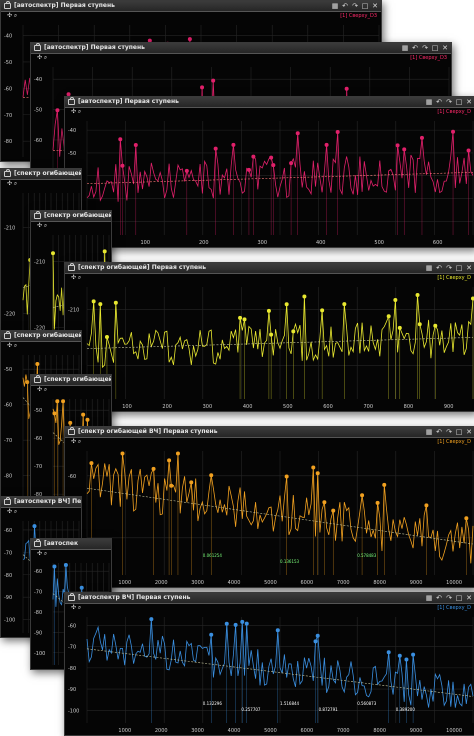 The image size is (474, 736). What do you see at coordinates (269, 268) in the screenshot?
I see `window-titlebar: [спектр огибающей] Первая ступень ▦ ↶ ↷ □ ✕` at bounding box center [269, 268].